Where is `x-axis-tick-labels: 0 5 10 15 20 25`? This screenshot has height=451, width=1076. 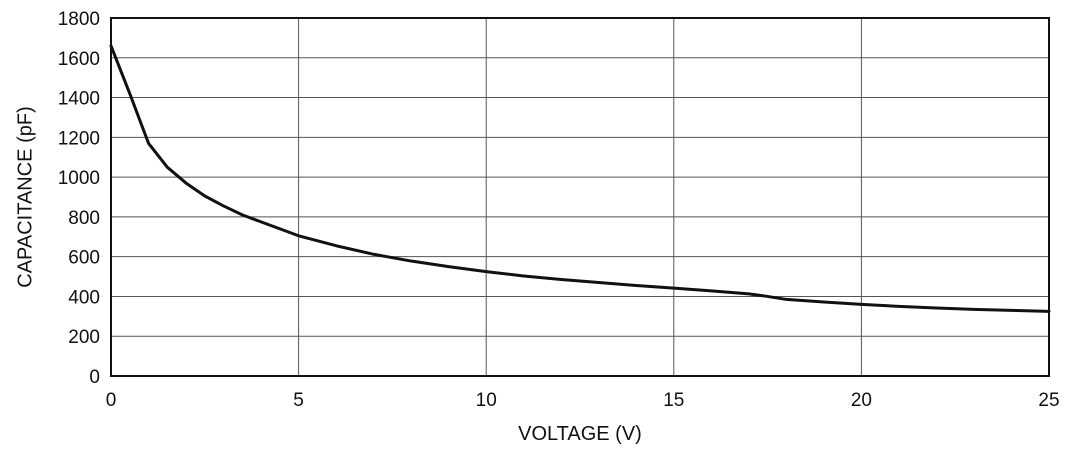
x-axis-tick-labels: 0 5 10 15 20 25 is located at coordinates (583, 400).